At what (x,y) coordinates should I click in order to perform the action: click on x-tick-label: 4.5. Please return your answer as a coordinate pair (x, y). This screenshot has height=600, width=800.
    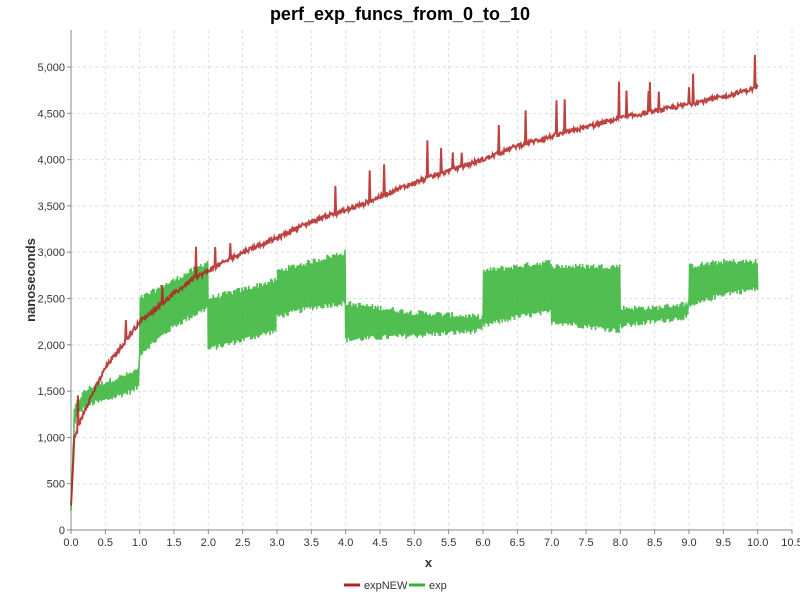
    Looking at the image, I should click on (379, 543).